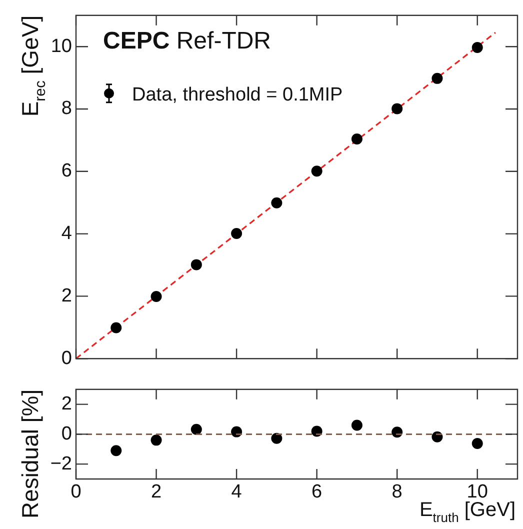 This screenshot has width=523, height=529. I want to click on y-axis-title: Erec [GeV], so click(33, 66).